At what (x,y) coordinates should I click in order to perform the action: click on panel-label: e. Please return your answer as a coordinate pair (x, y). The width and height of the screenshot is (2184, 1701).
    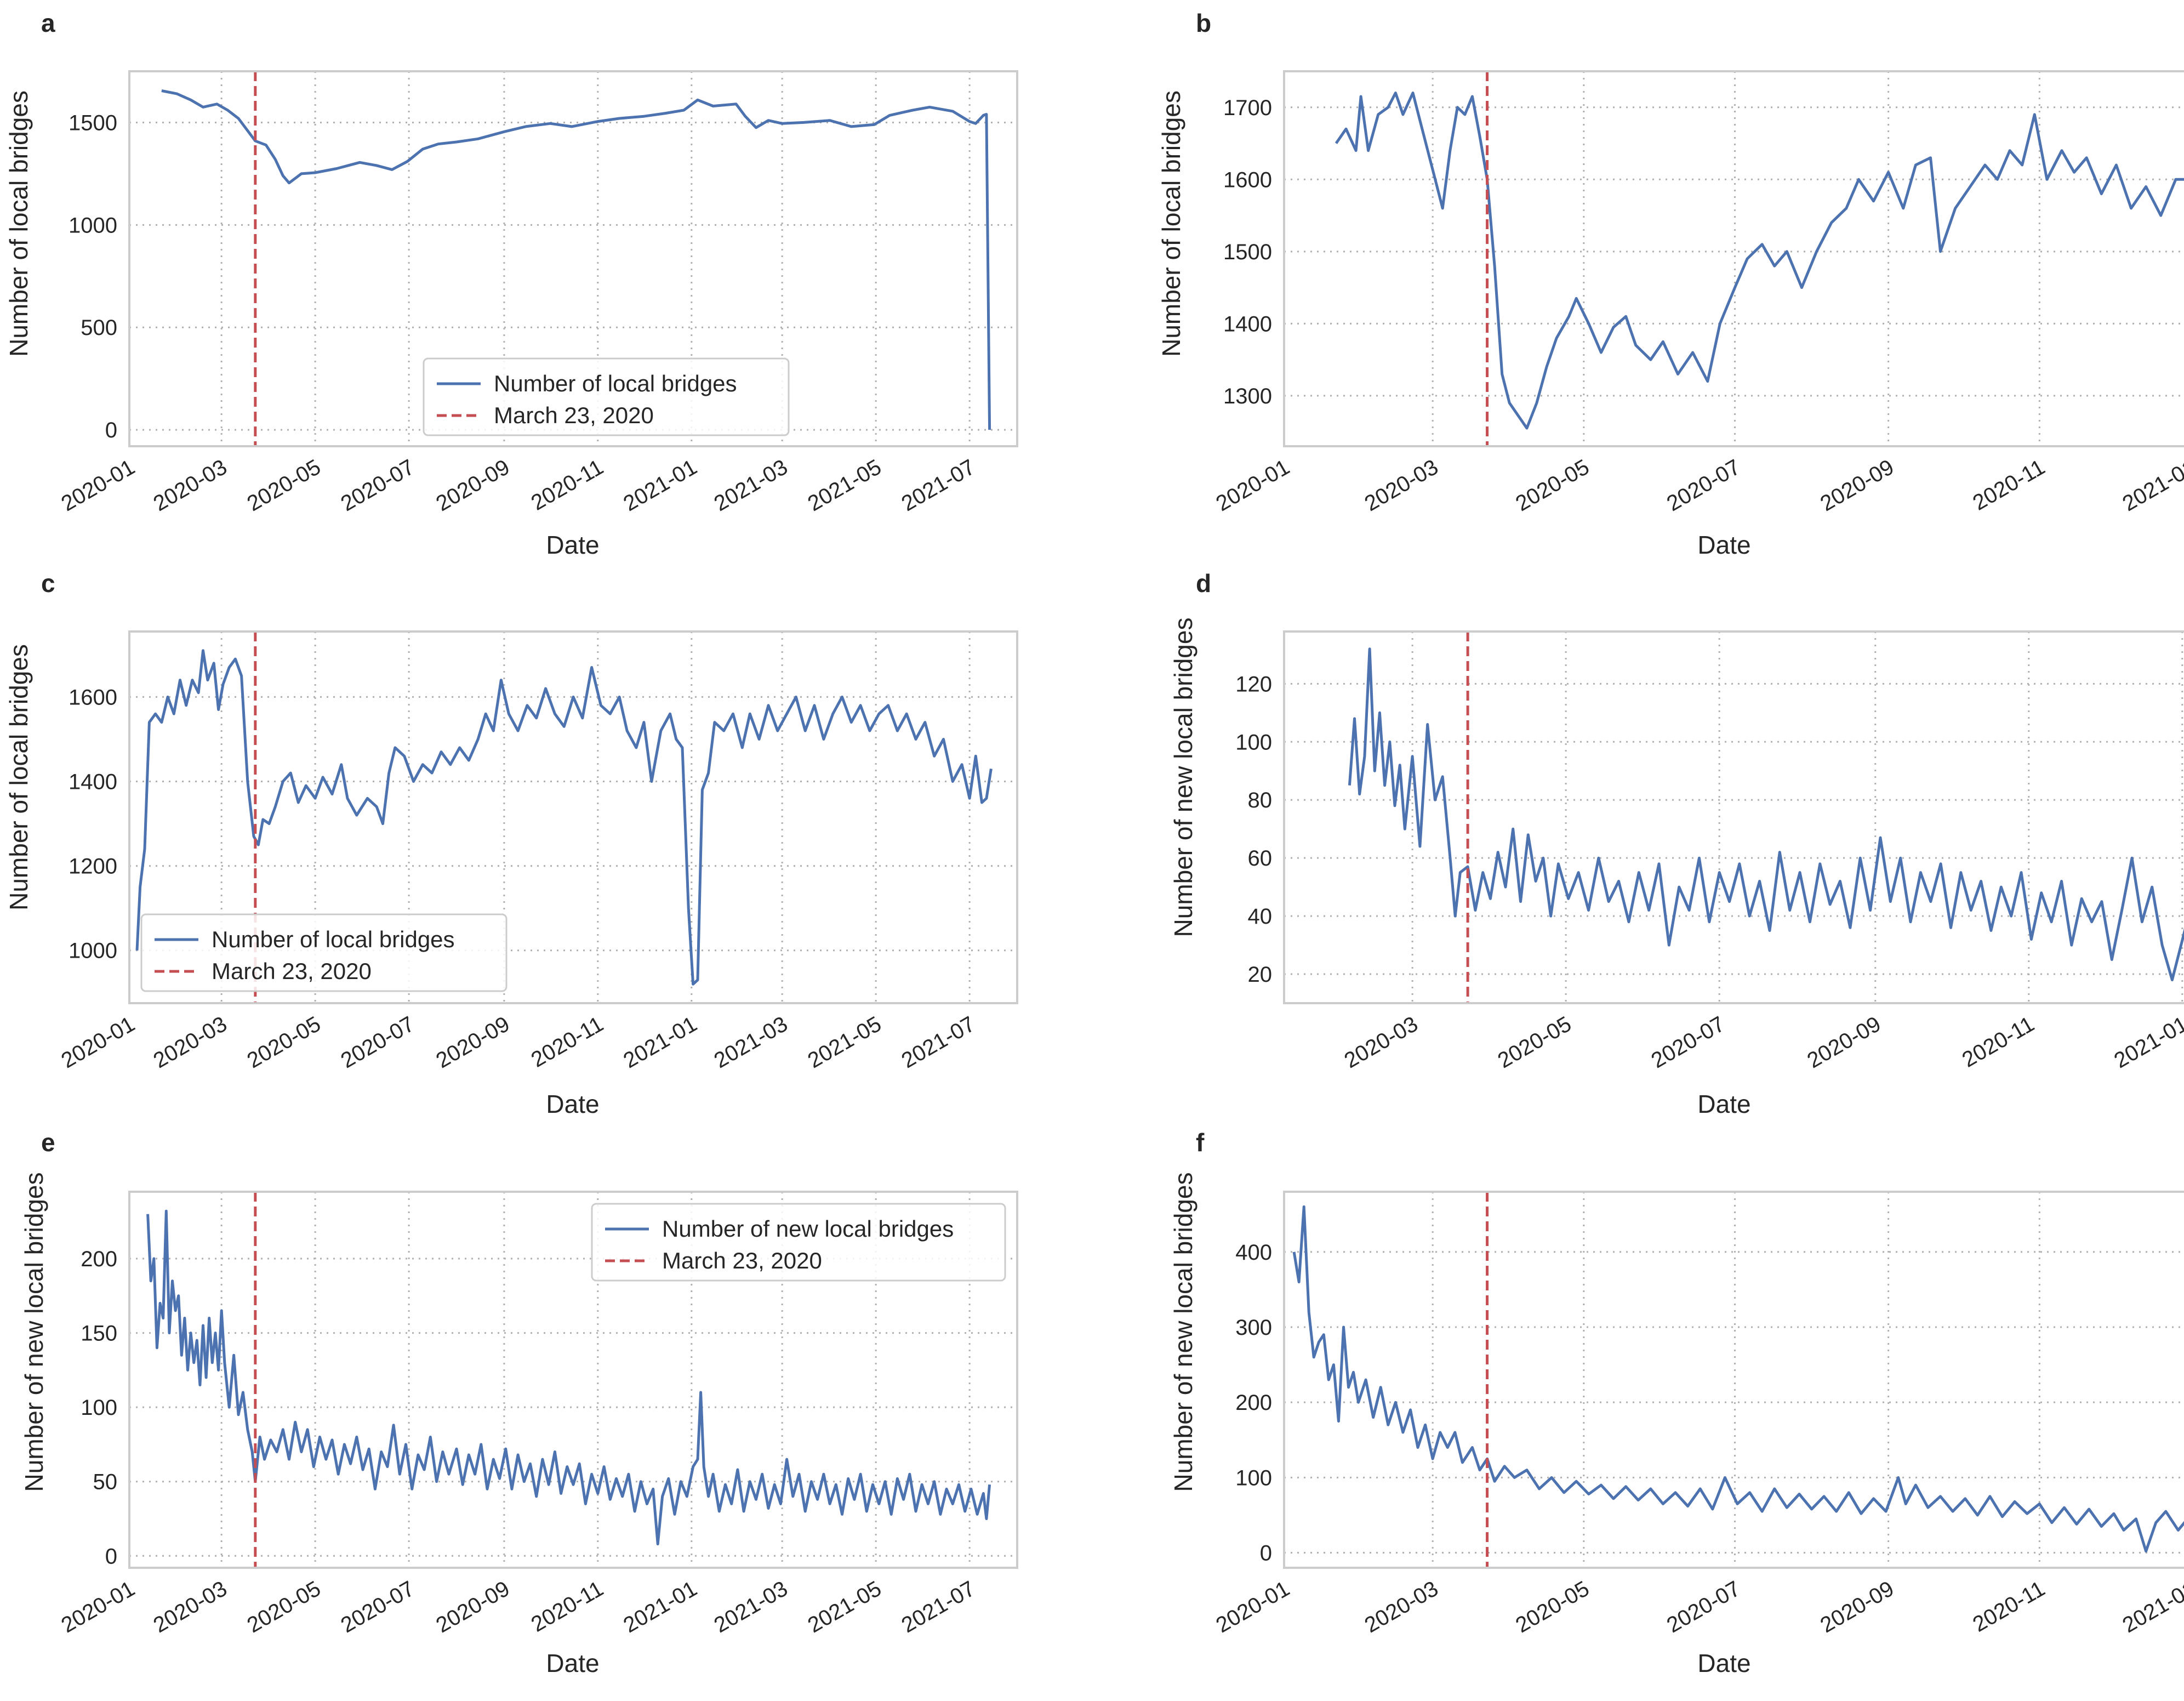
    Looking at the image, I should click on (48, 1142).